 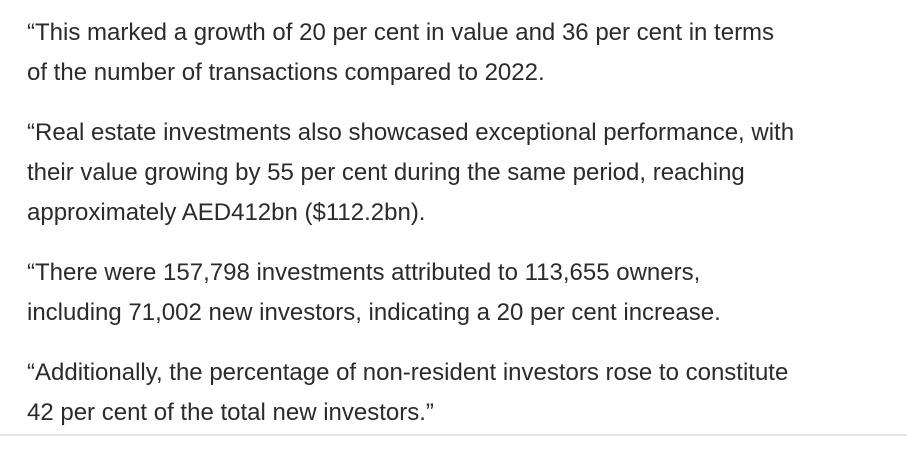 What do you see at coordinates (226, 212) in the screenshot?
I see `paragraph-line: approximately AED412bn ($112.2bn).` at bounding box center [226, 212].